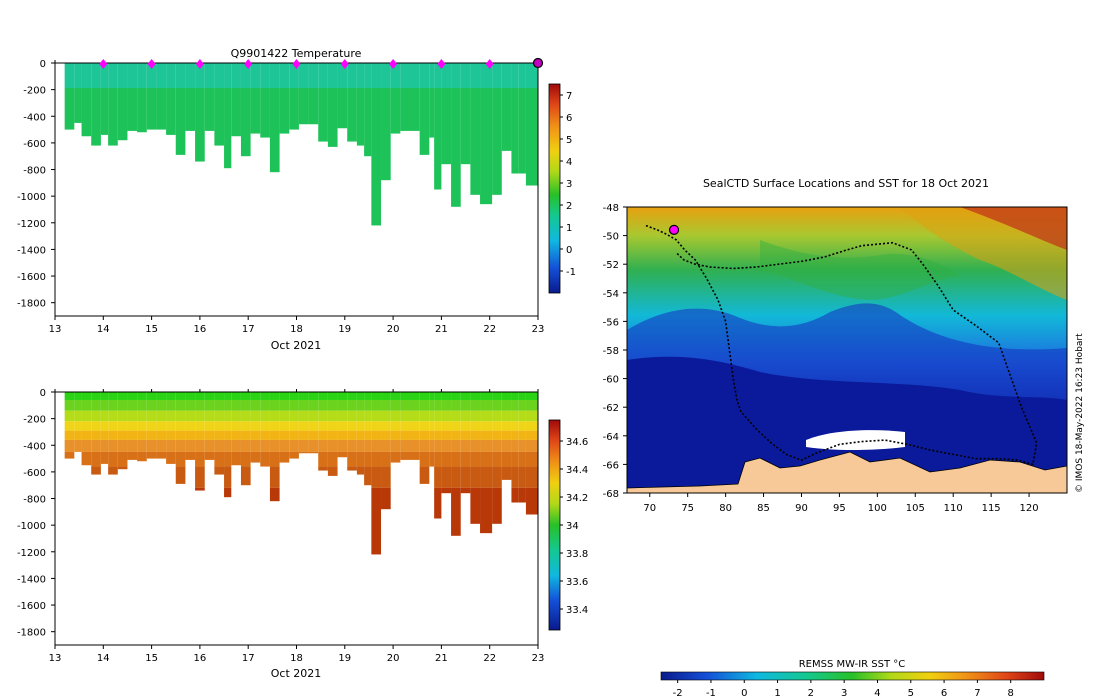  Describe the element at coordinates (569, 96) in the screenshot. I see `temperature-colorbar-tick-label: 7` at that location.